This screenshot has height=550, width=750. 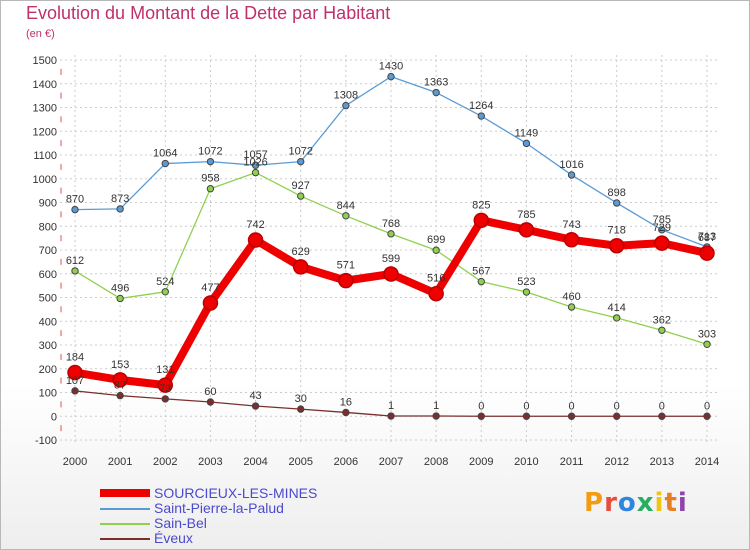 I want to click on series-2-data-label: 303, so click(x=707, y=334).